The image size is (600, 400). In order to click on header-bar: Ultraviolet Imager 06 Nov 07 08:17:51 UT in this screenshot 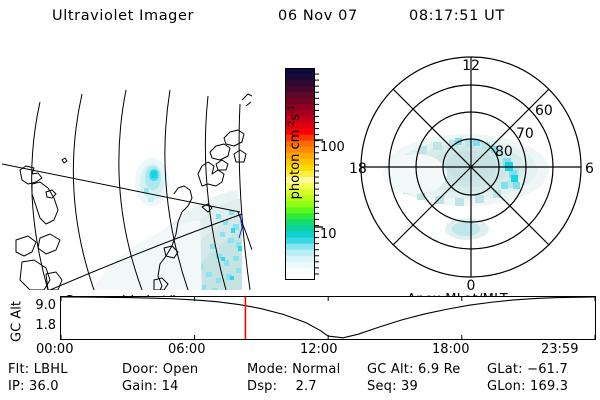, I will do `click(300, 18)`.